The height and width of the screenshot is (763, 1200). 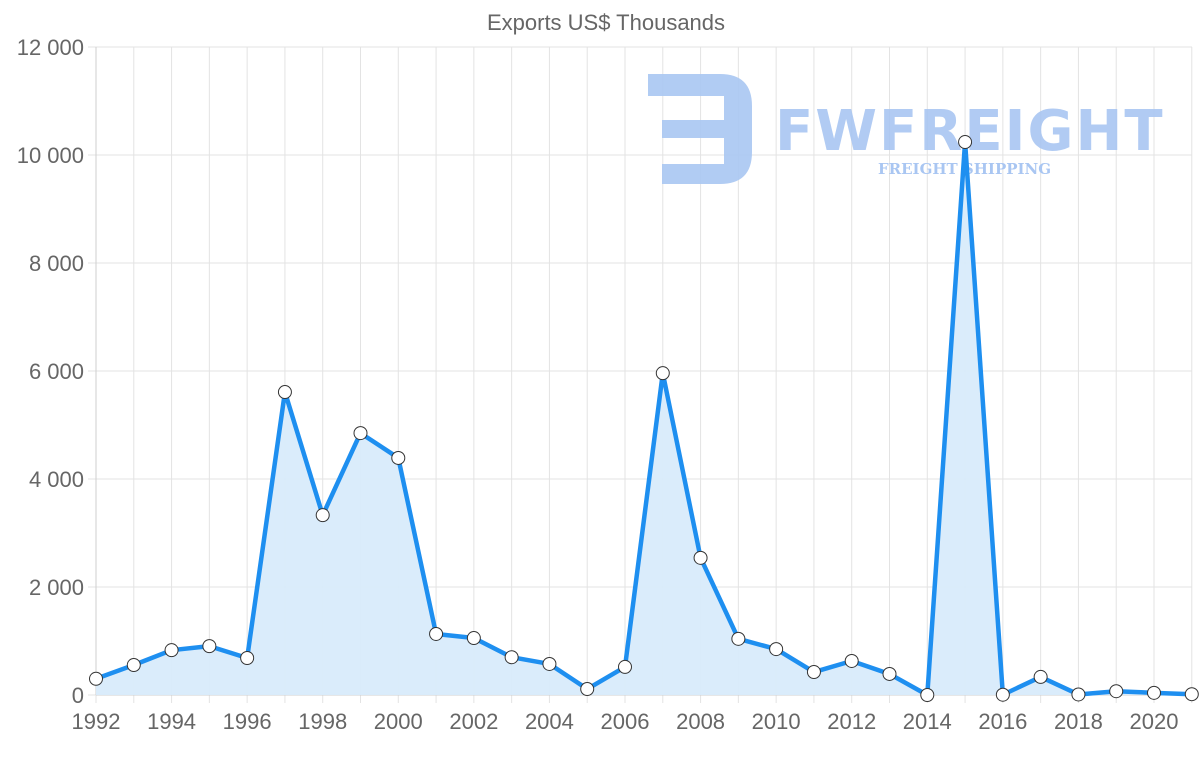 I want to click on x-tick-label: 2016, so click(x=1002, y=721).